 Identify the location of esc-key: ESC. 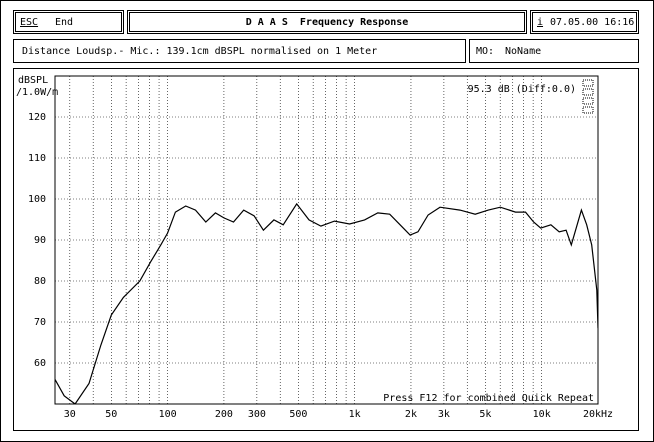
(29, 22).